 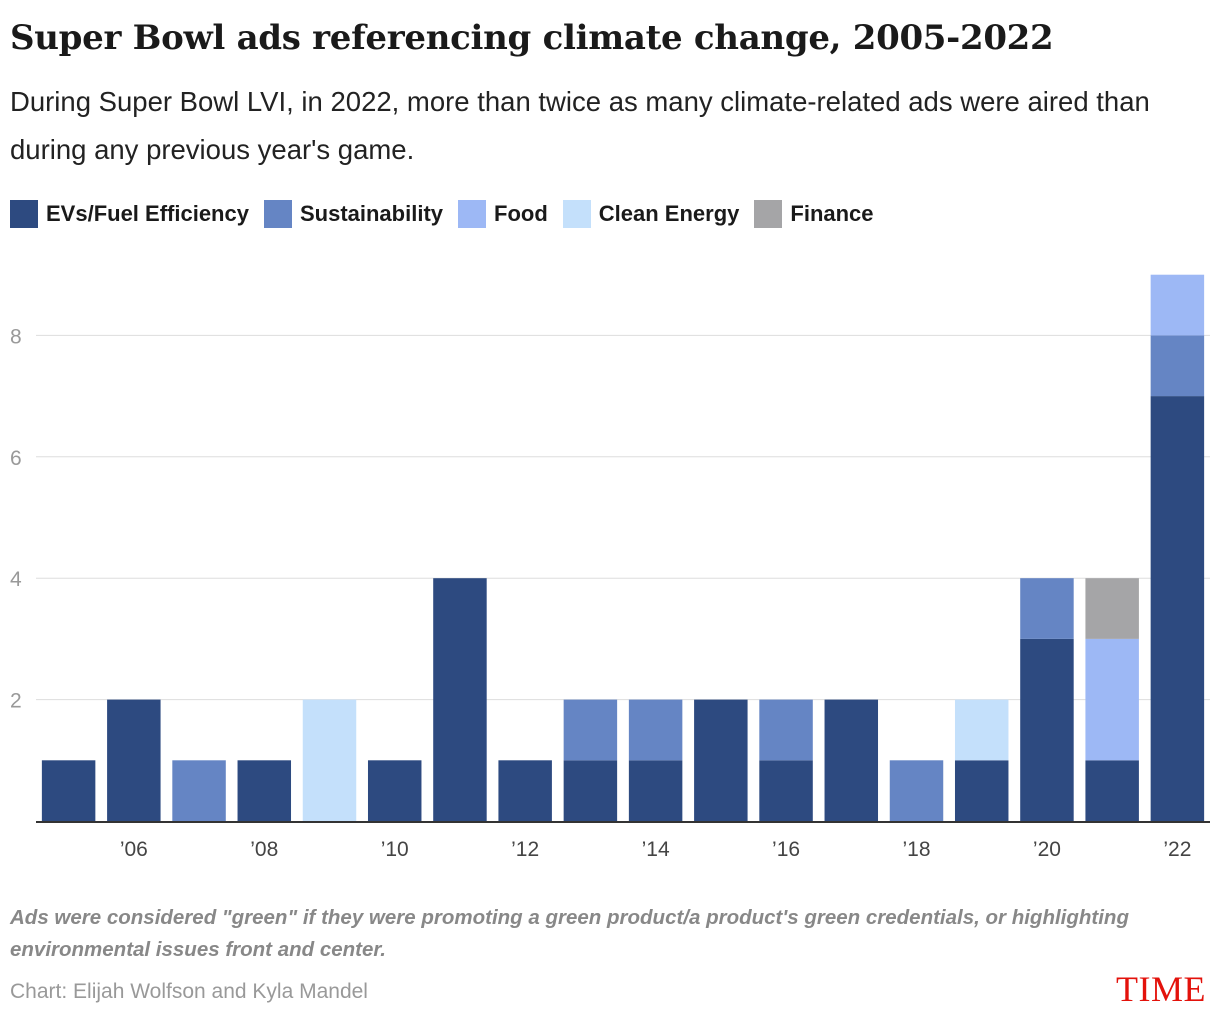 What do you see at coordinates (721, 760) in the screenshot?
I see `bar-2015-evs-fuel-efficiency` at bounding box center [721, 760].